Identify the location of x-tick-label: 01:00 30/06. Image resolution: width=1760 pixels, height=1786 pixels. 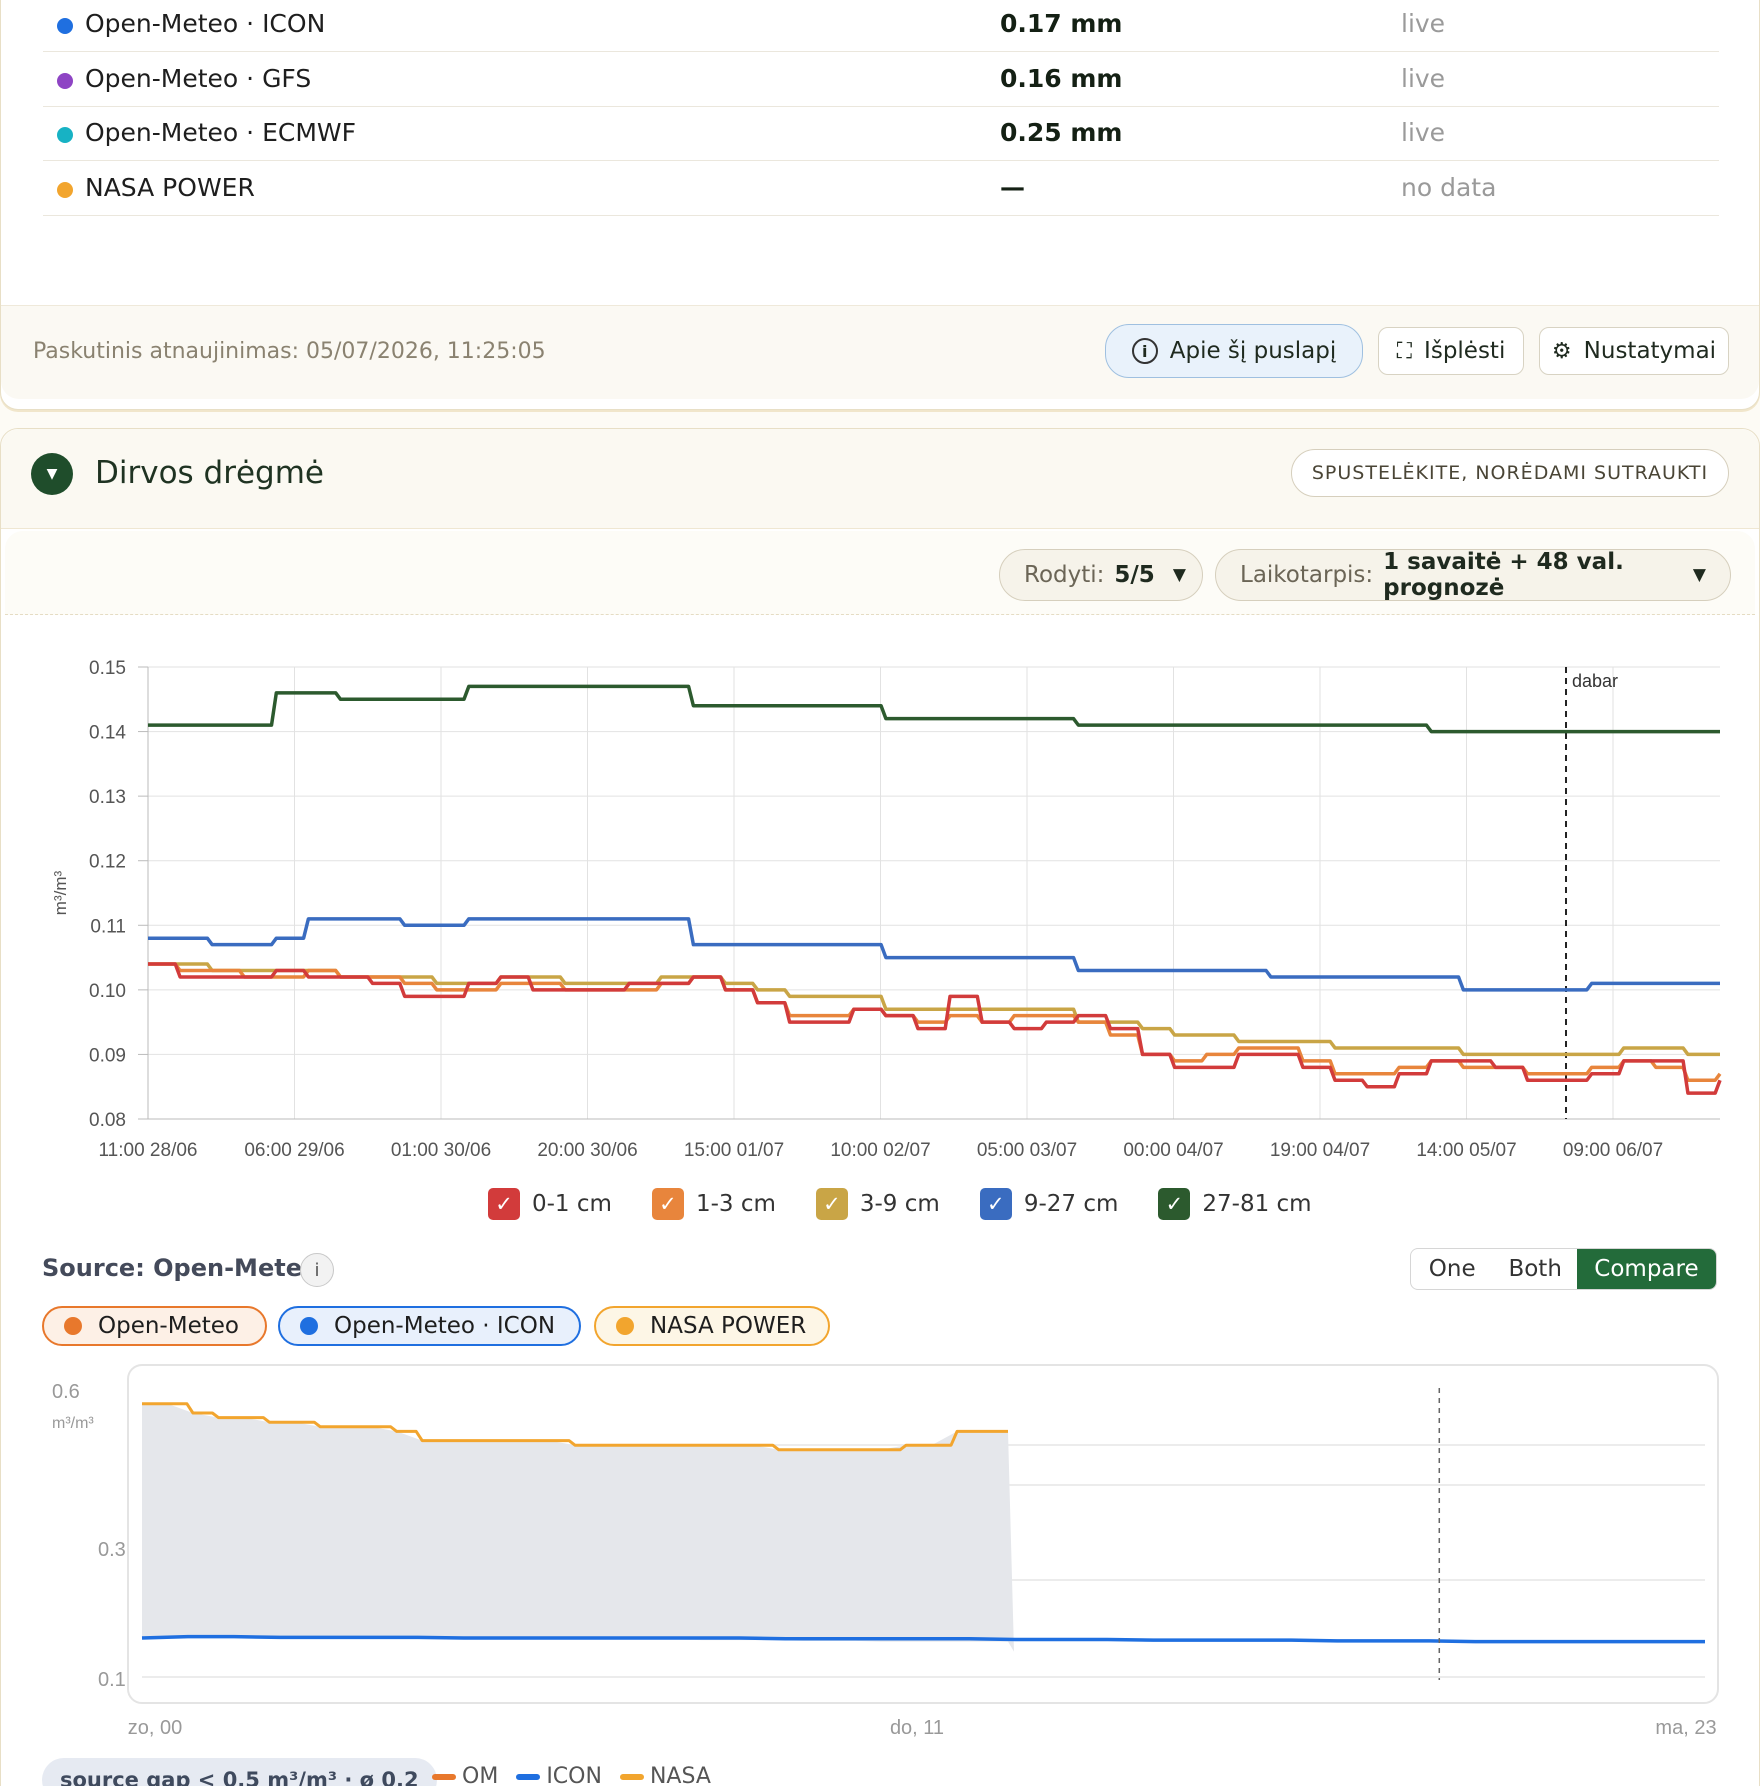
(441, 1150).